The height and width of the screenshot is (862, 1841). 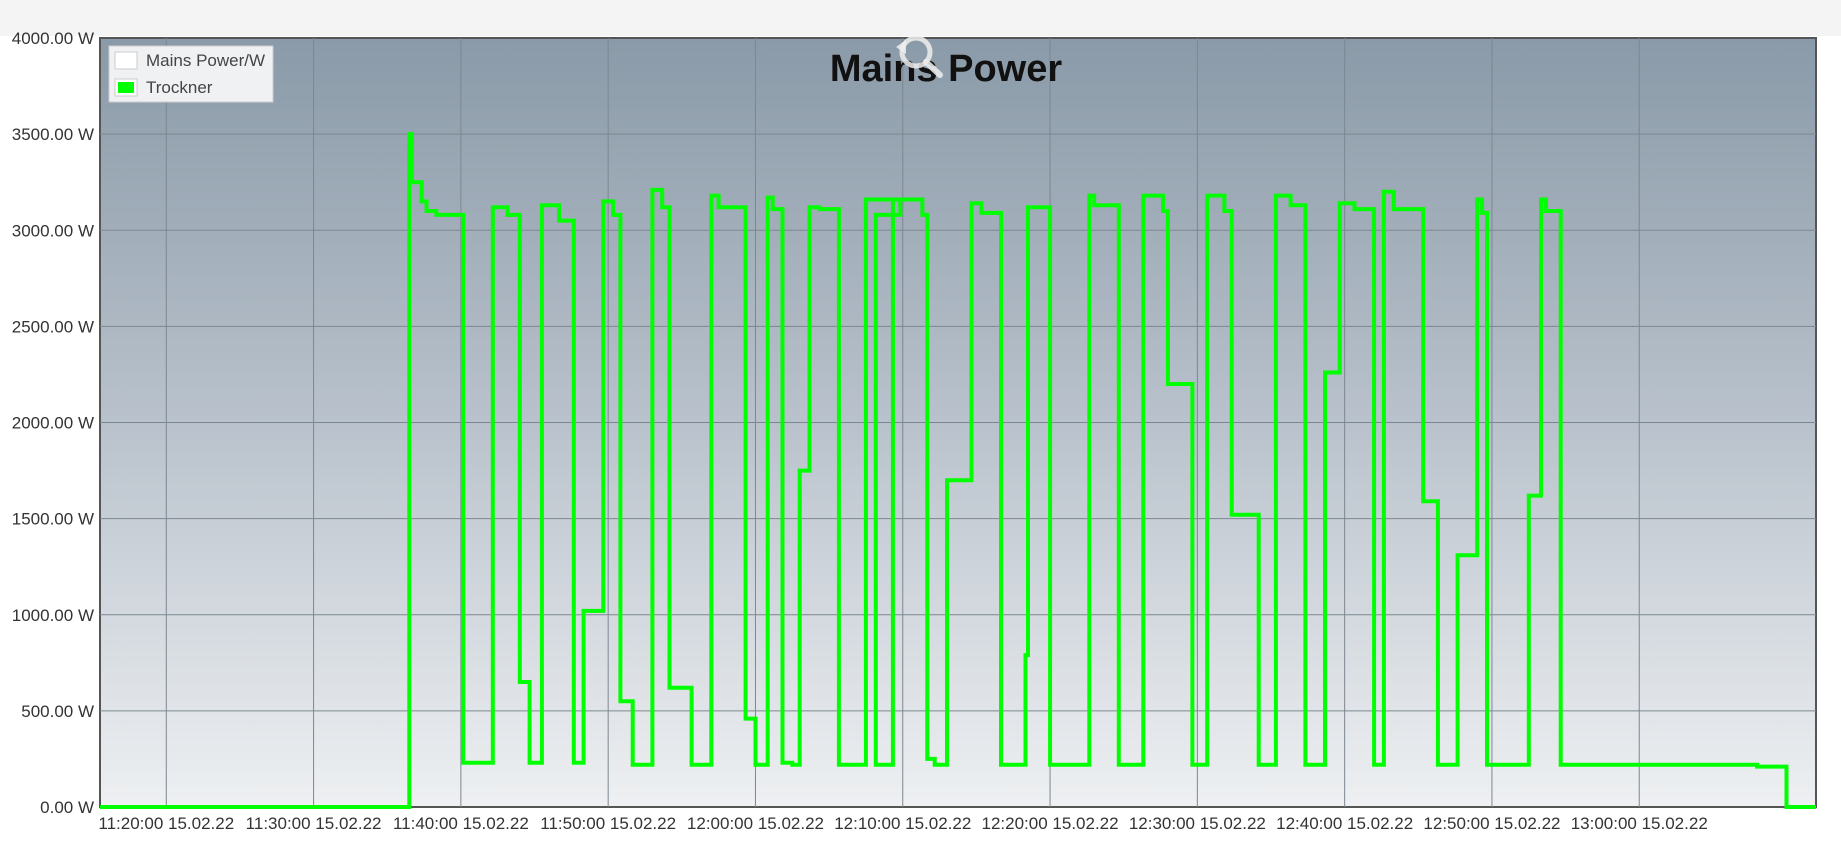 I want to click on legend-swatch-mains-power, so click(x=126, y=60).